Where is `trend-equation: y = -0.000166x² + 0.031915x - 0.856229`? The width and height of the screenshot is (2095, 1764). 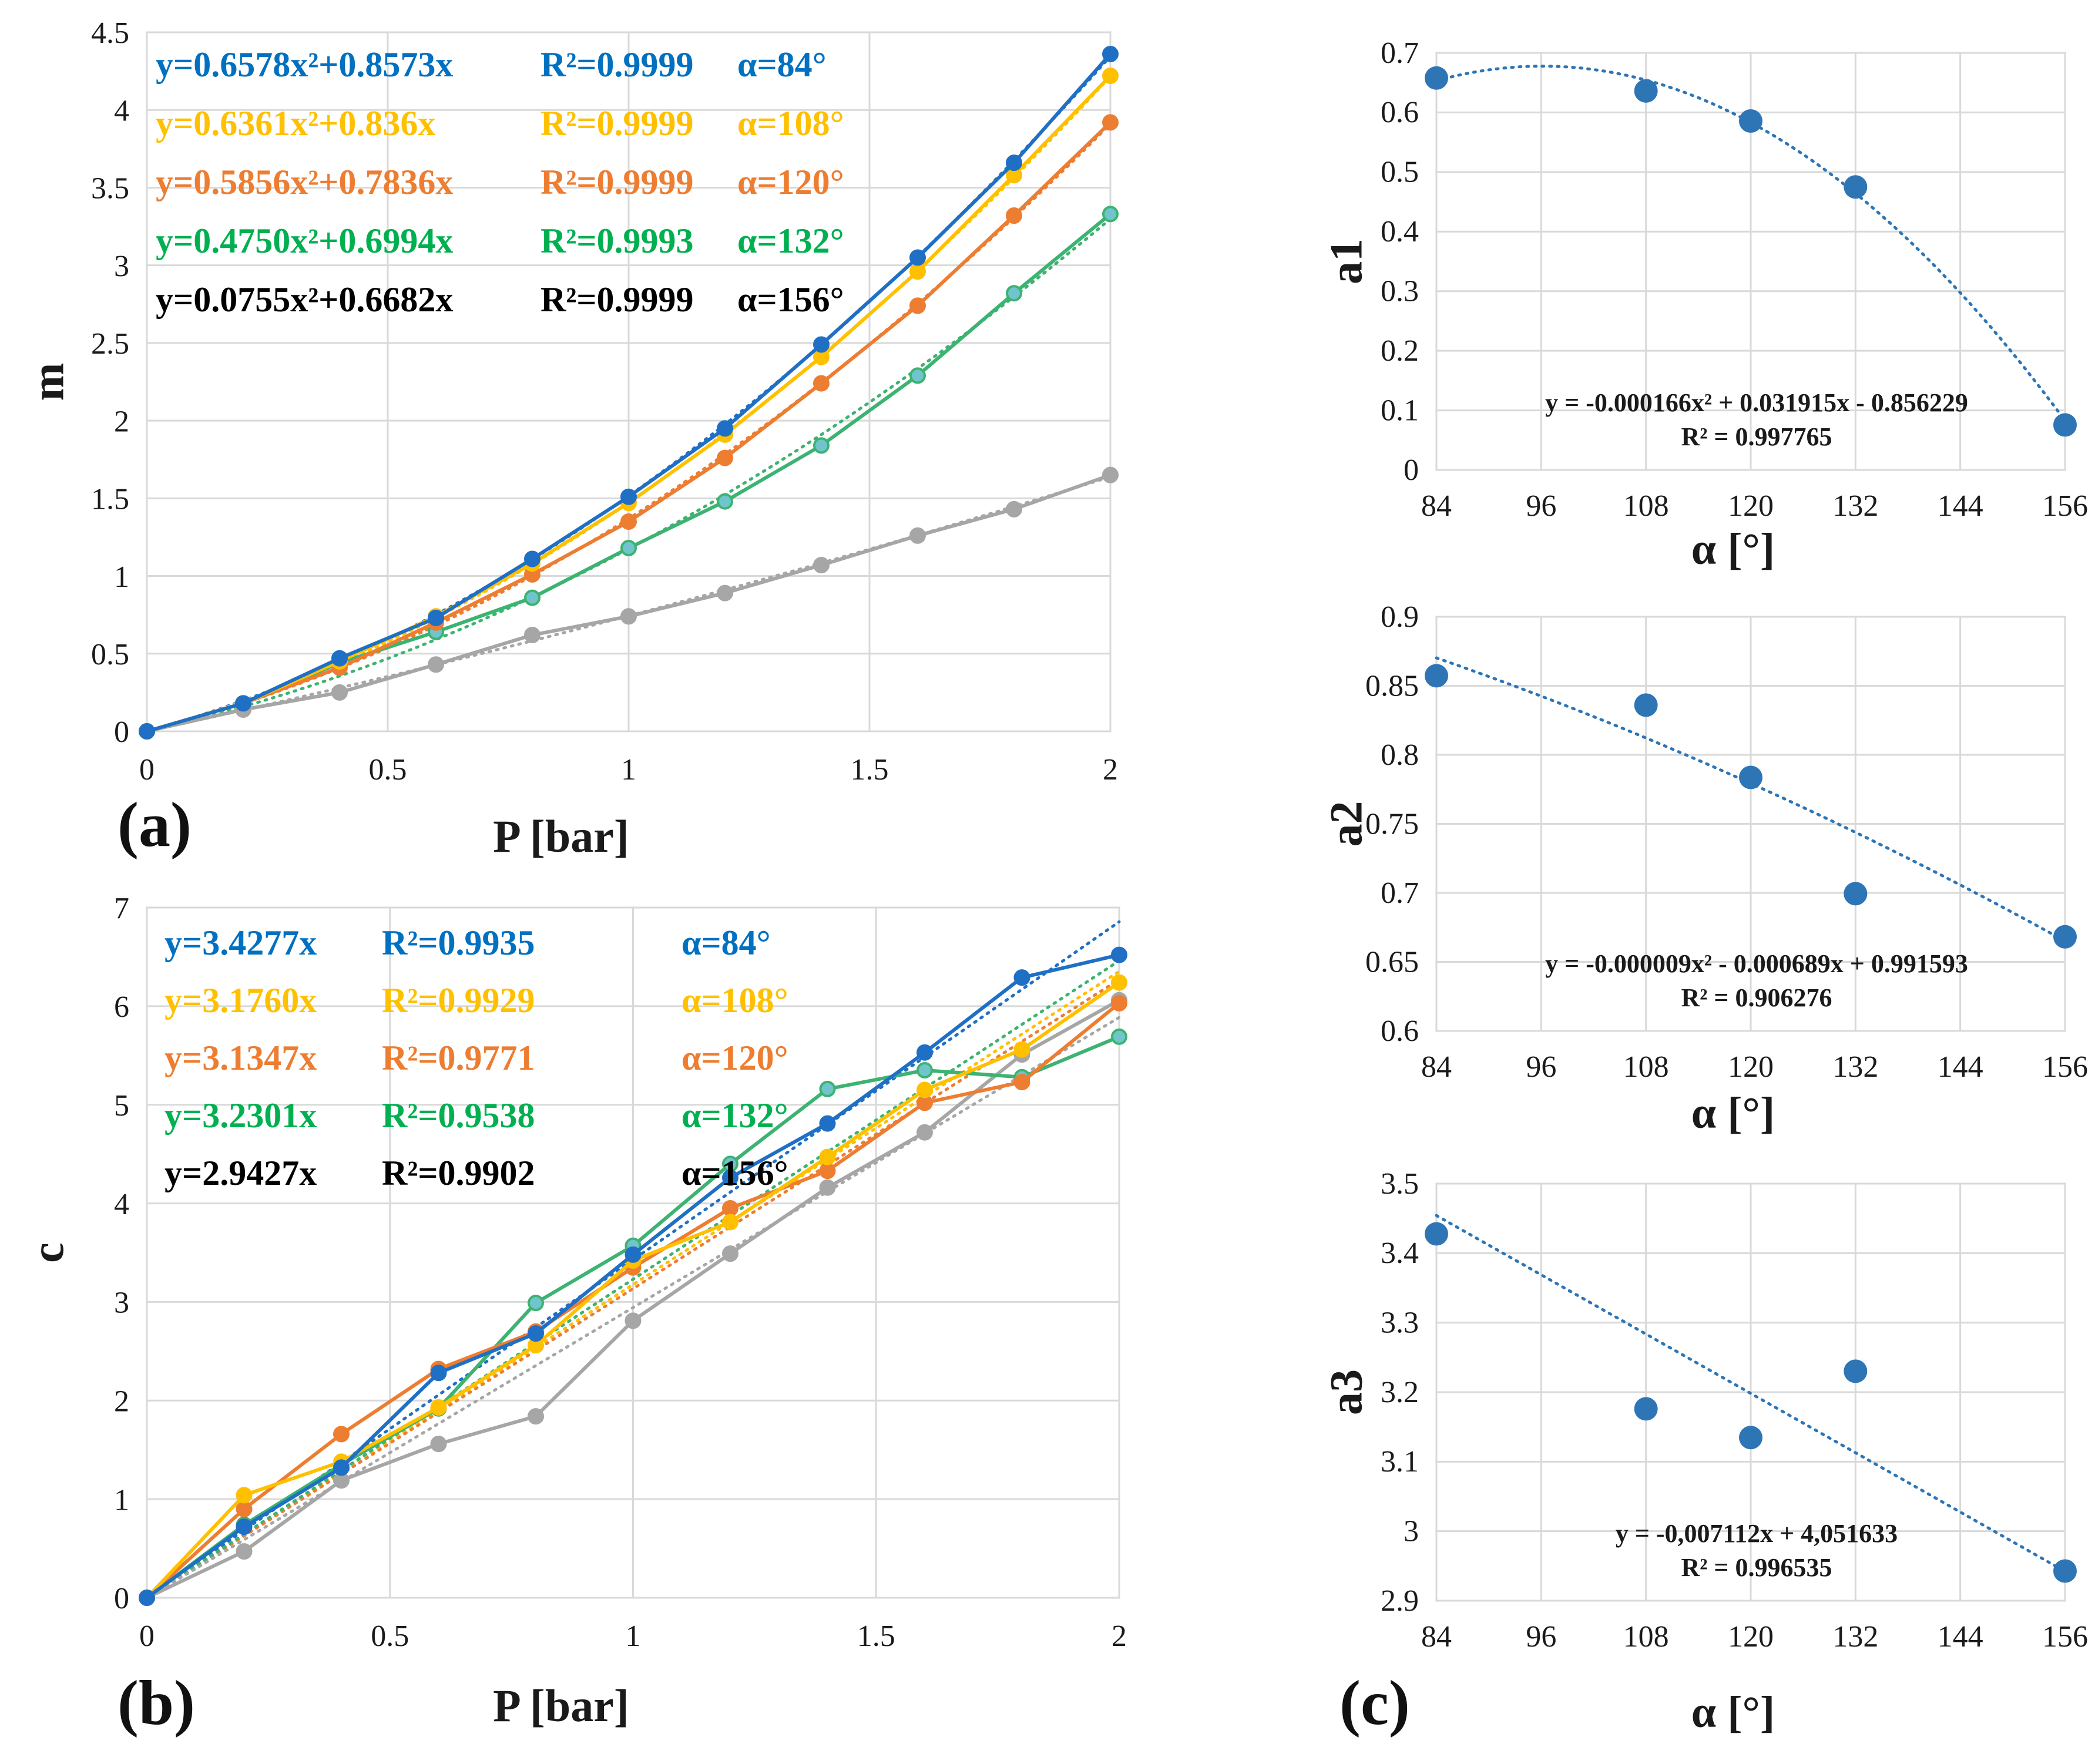
trend-equation: y = -0.000166x² + 0.031915x - 0.856229 is located at coordinates (1756, 402).